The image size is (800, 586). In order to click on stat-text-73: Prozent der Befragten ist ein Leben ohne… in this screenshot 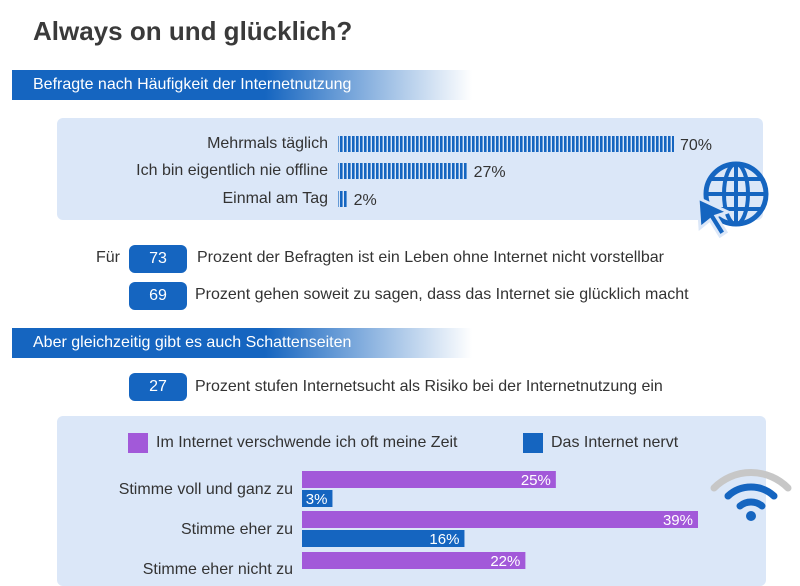, I will do `click(430, 257)`.